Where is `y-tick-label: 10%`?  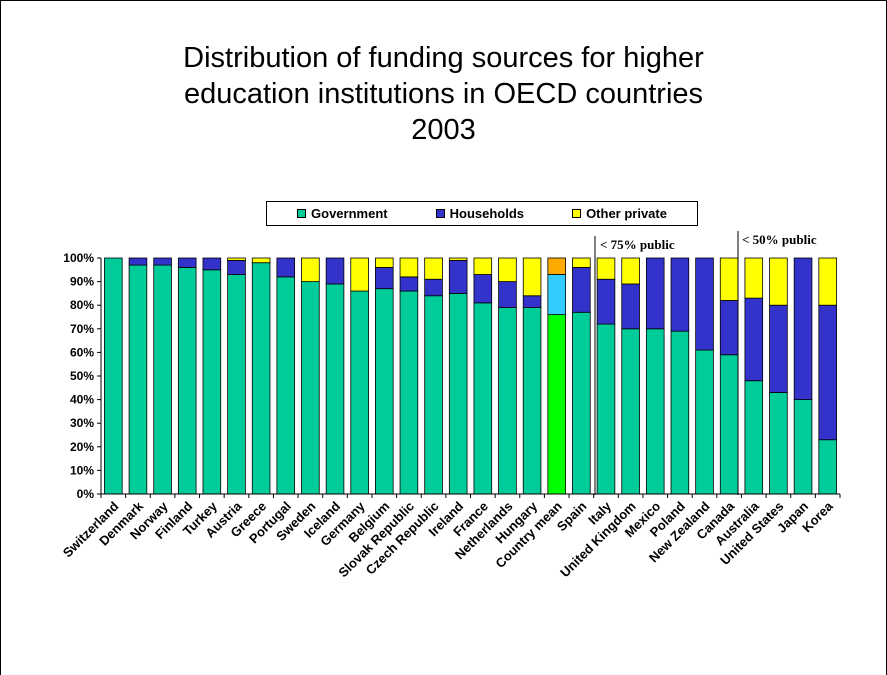
y-tick-label: 10% is located at coordinates (82, 470).